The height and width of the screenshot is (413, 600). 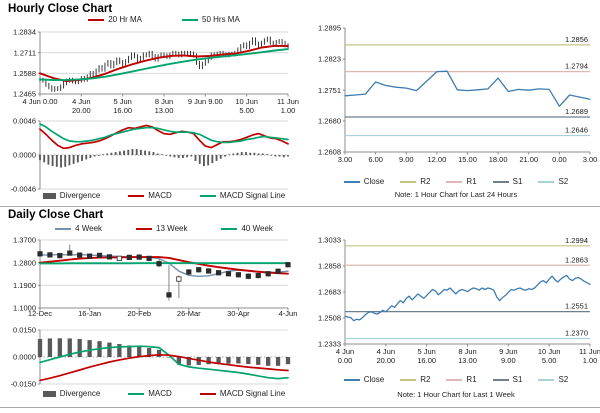 I want to click on svg-text: 6.00, so click(x=375, y=159).